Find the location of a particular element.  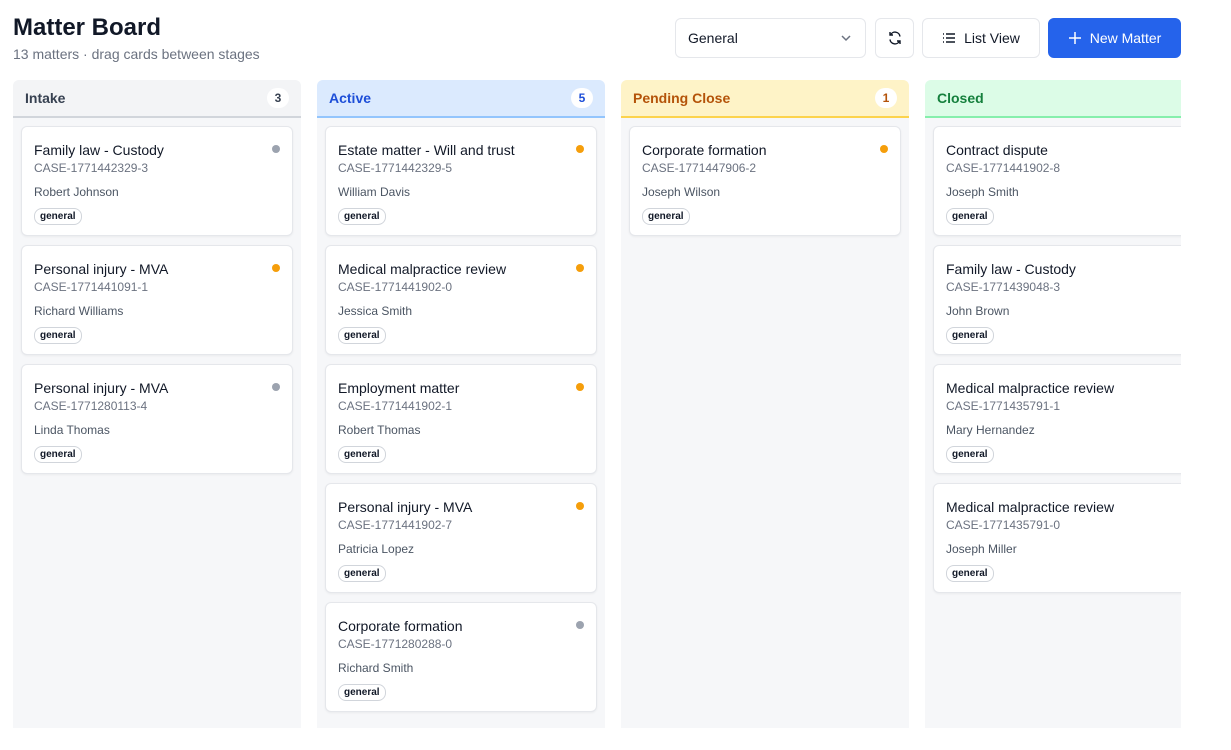

case-number: CASE-1771441902-1 is located at coordinates (395, 406).